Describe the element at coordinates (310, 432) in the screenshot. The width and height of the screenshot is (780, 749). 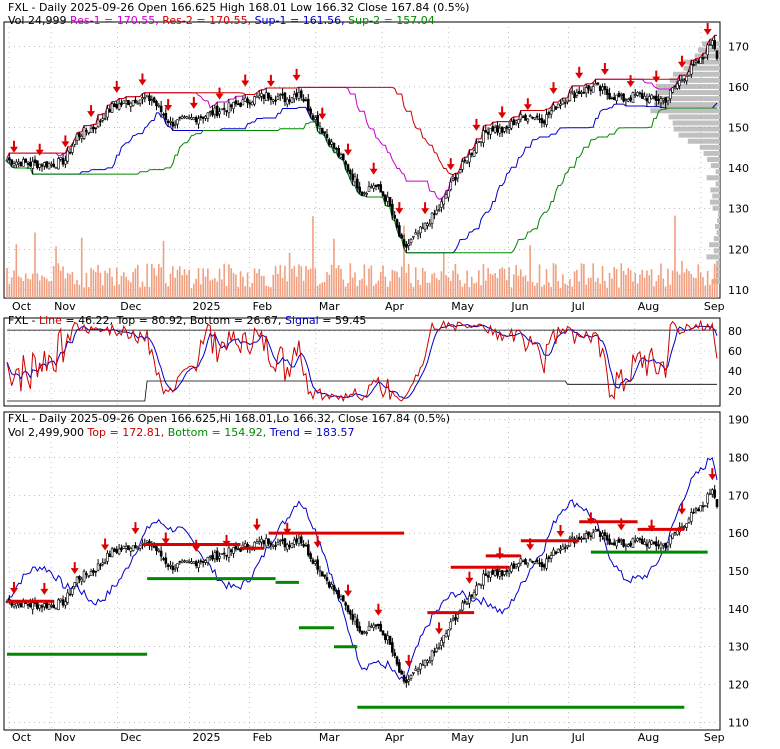
I see `header-segment: Trend = 183.57` at that location.